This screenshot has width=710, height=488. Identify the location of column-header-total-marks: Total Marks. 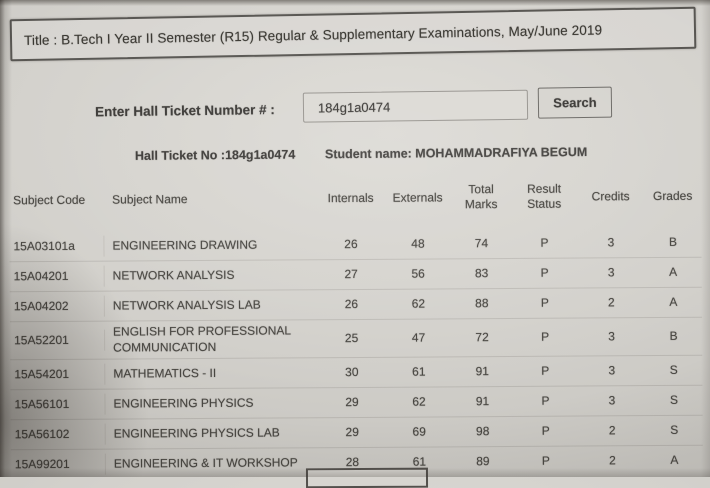
(481, 197).